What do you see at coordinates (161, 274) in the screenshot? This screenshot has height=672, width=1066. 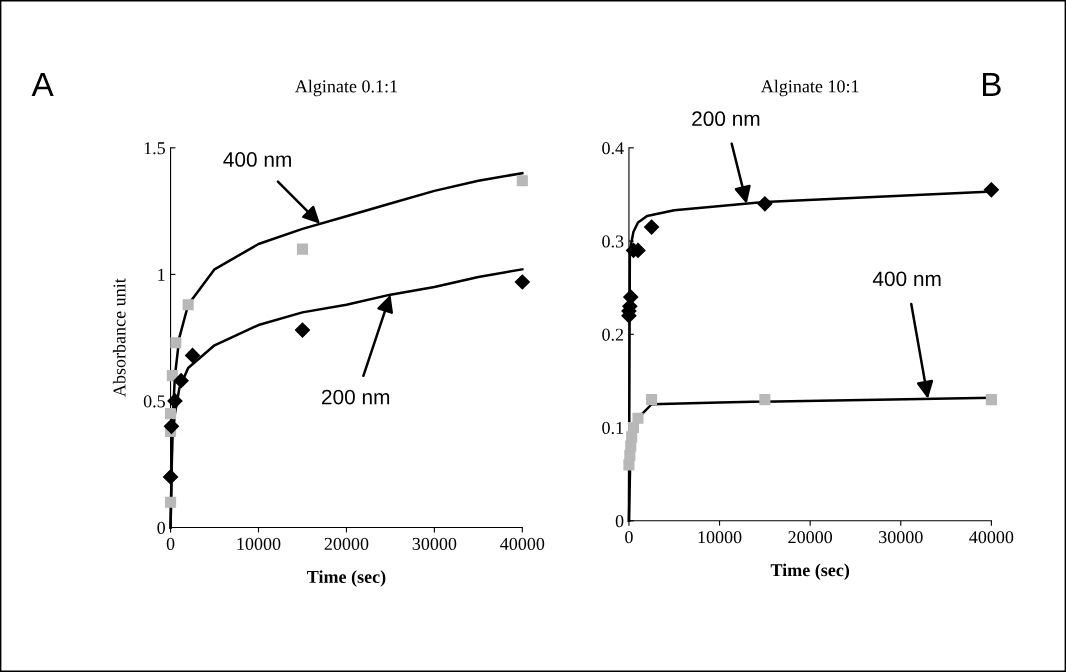 I see `y-tick-label: 1` at bounding box center [161, 274].